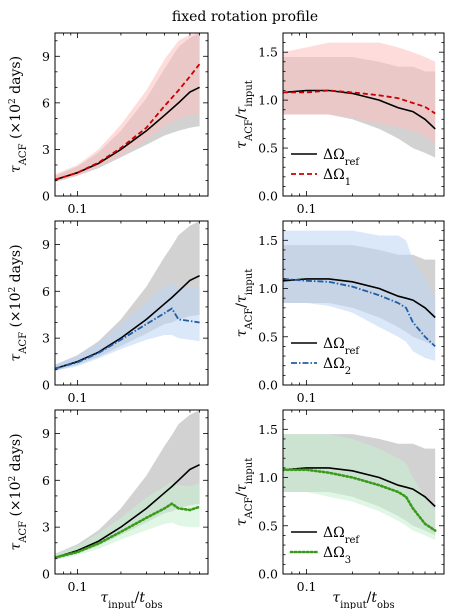 The height and width of the screenshot is (609, 474). I want to click on panel-acf-1: 0 3 6 9 0.1 τACF (×102 days), so click(108, 124).